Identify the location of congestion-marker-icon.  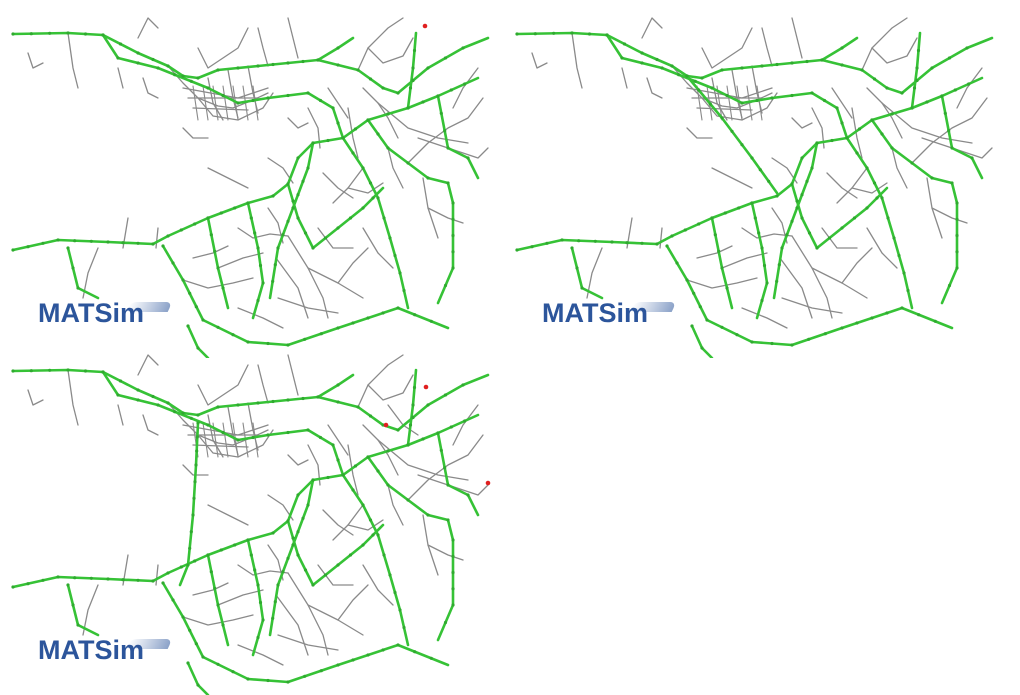
(488, 483).